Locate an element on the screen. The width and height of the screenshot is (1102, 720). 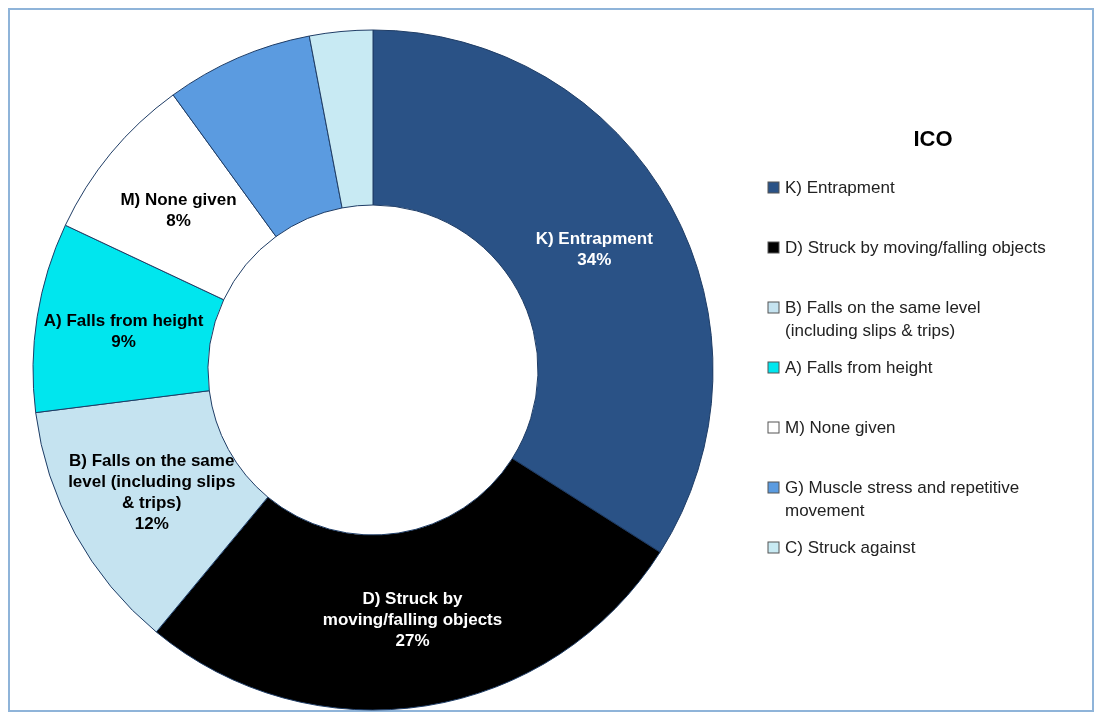
legend-label: D) Struck by moving/falling objects is located at coordinates (915, 247).